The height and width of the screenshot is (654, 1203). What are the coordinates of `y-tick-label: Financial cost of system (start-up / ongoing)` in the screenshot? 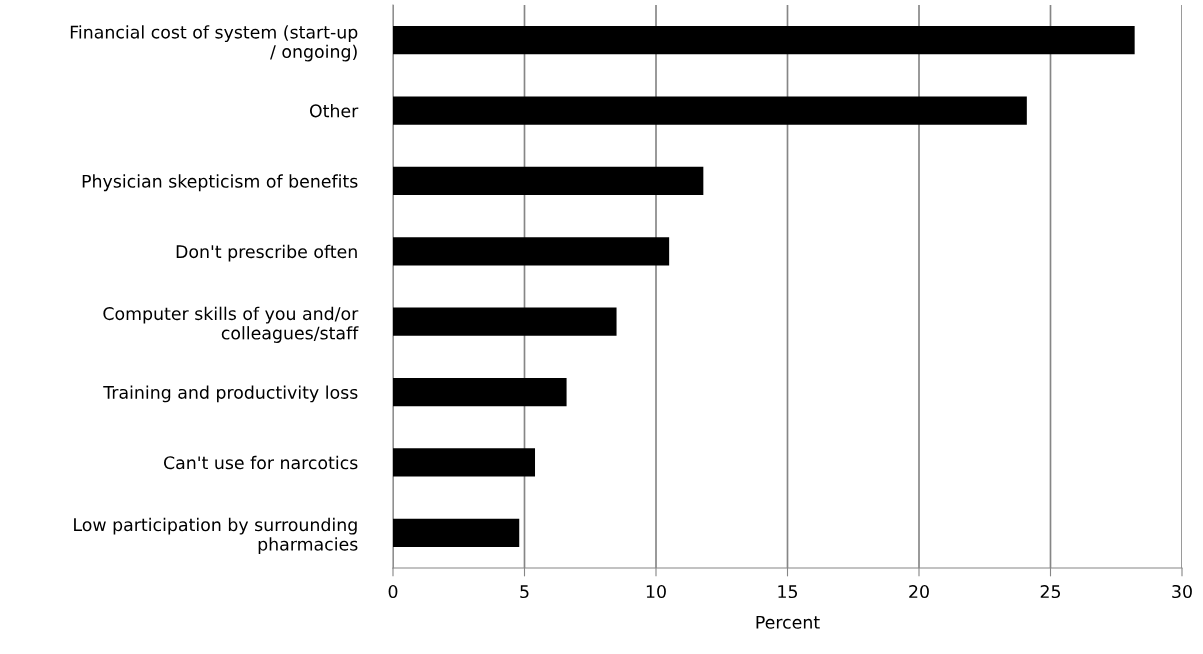 It's located at (214, 43).